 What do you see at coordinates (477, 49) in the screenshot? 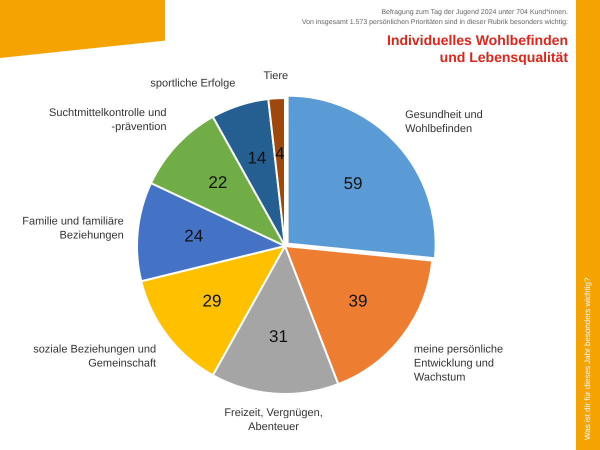
I see `chart-title: Individuelles Wohlbefinden und Lebensqualität` at bounding box center [477, 49].